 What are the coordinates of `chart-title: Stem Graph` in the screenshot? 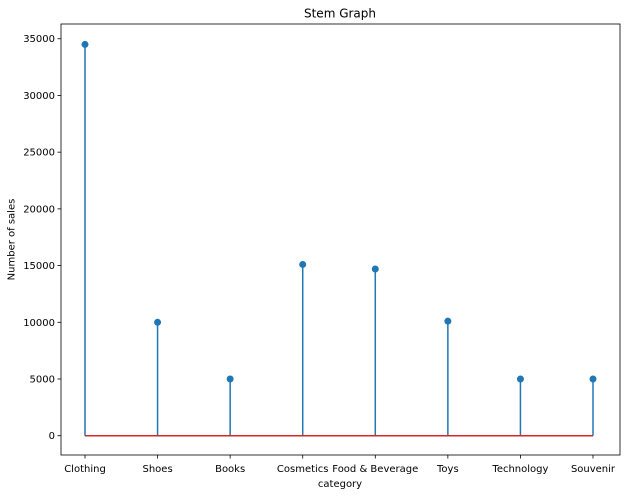 It's located at (340, 14).